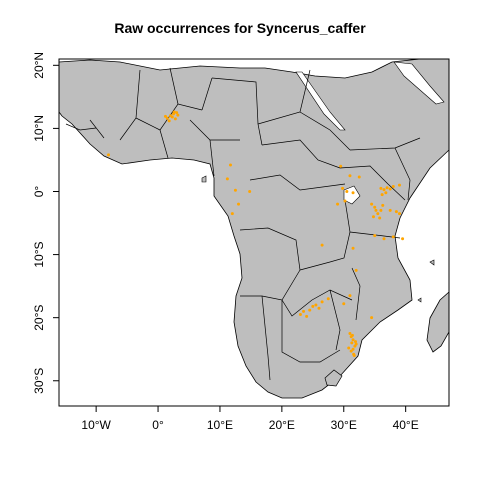 Image resolution: width=480 pixels, height=480 pixels. I want to click on lesotho, so click(333, 378).